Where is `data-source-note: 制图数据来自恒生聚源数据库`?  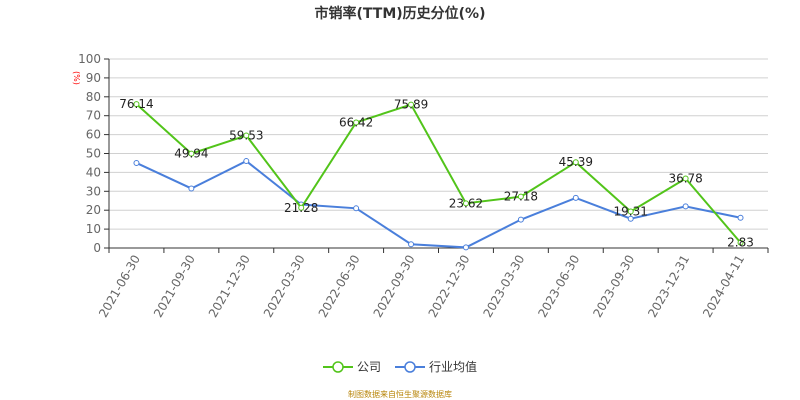 data-source-note: 制图数据来自恒生聚源数据库 is located at coordinates (400, 394).